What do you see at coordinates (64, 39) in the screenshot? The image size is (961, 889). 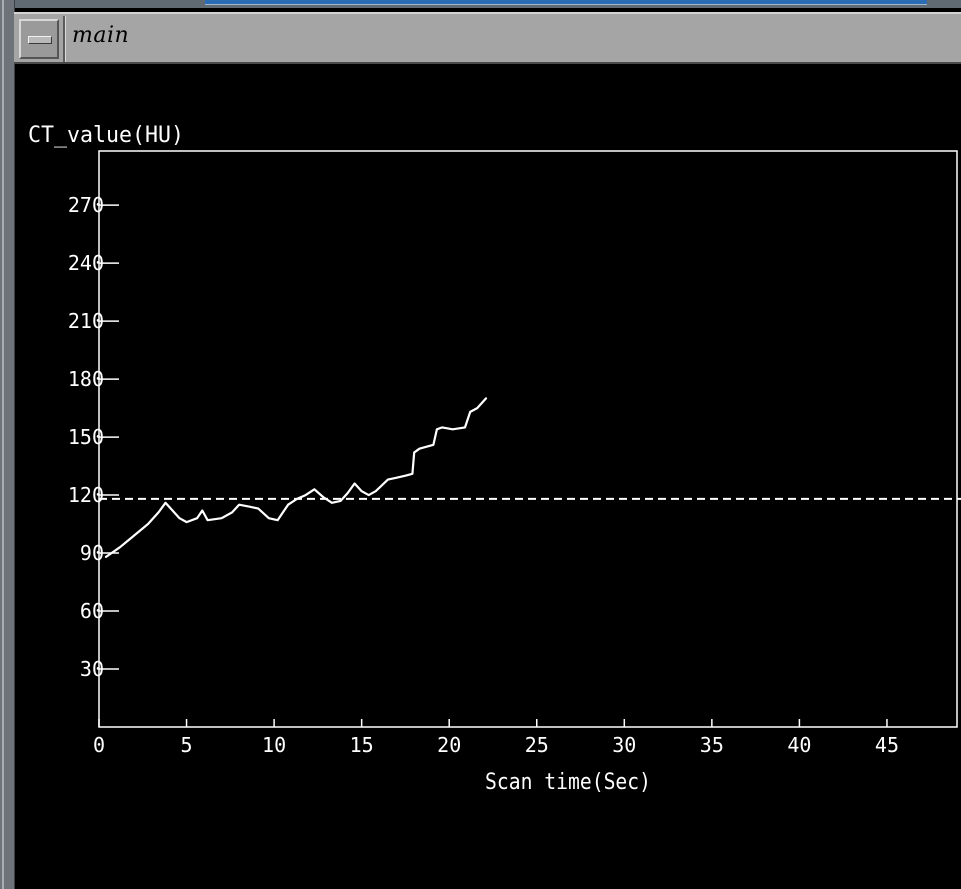 I see `titlebar-divider` at bounding box center [64, 39].